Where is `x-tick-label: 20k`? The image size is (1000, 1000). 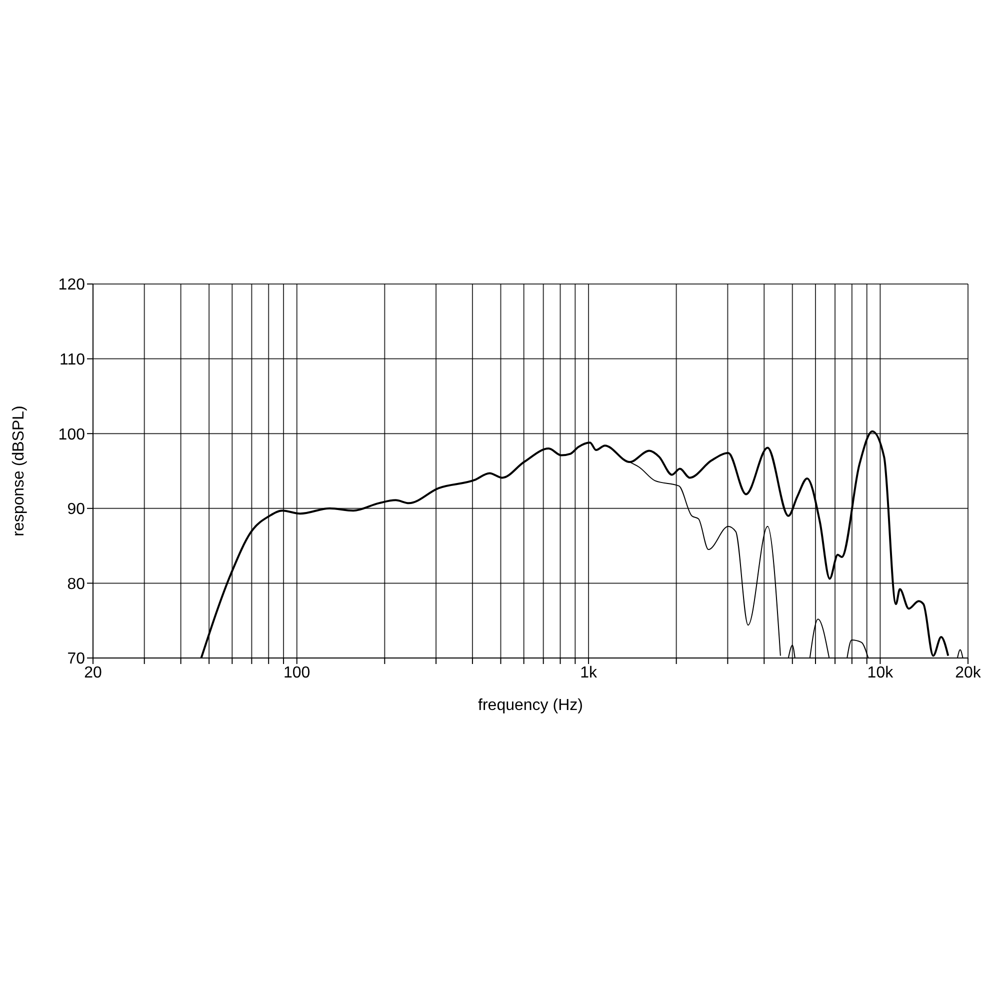 x-tick-label: 20k is located at coordinates (968, 673).